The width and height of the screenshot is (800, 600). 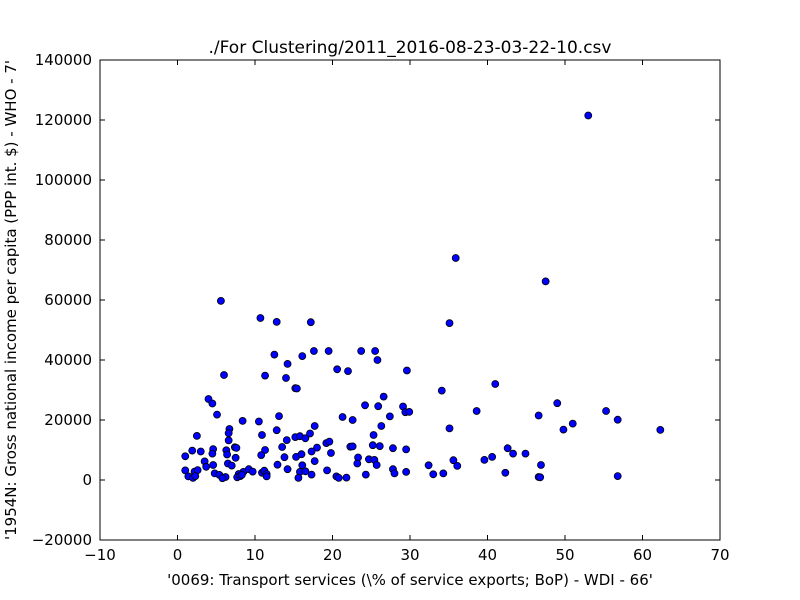 I want to click on y-tick-label: 60000, so click(x=68, y=300).